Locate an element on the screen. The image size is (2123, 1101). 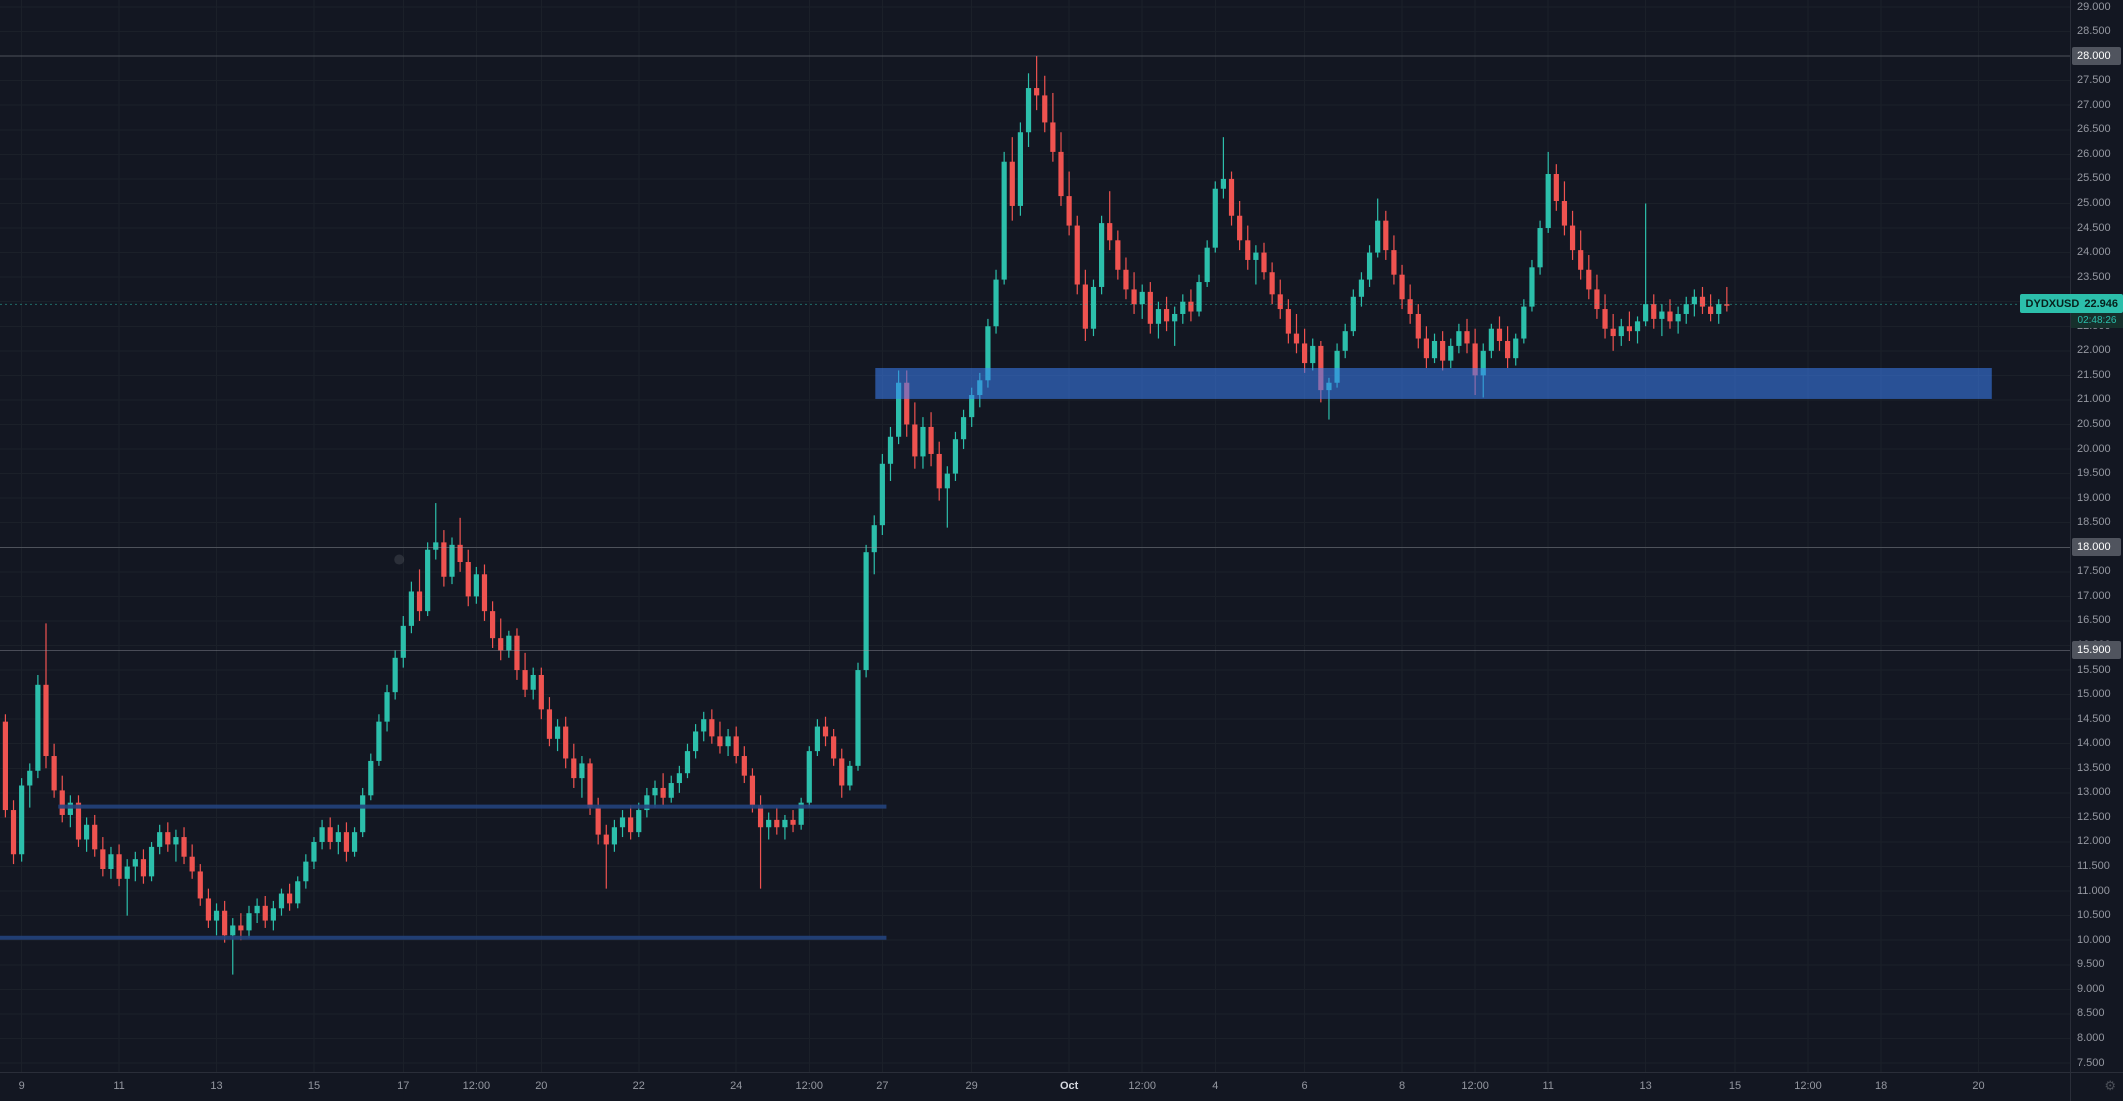
time-tick-label: 22 is located at coordinates (638, 1086).